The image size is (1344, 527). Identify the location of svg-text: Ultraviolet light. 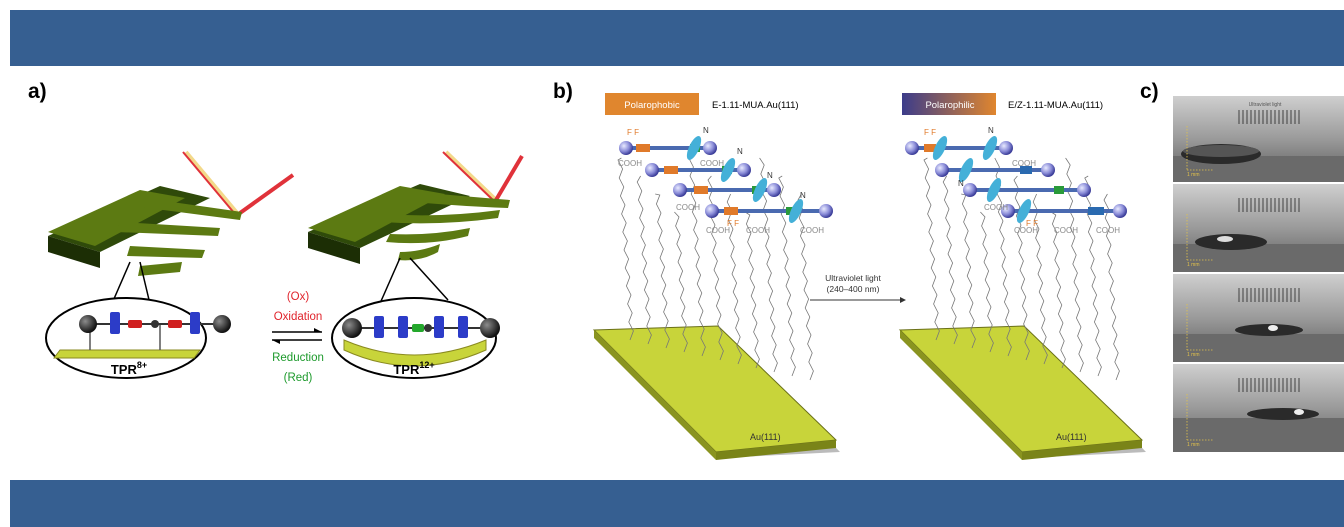
(1265, 105).